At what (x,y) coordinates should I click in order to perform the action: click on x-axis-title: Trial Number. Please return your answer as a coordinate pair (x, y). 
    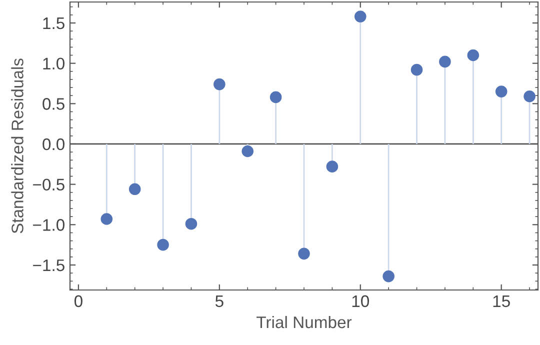
    Looking at the image, I should click on (304, 322).